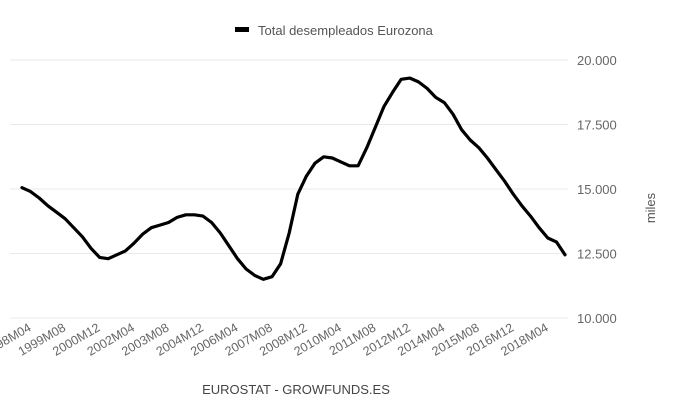 The width and height of the screenshot is (680, 420). I want to click on y-tick-label: 17.500, so click(597, 125).